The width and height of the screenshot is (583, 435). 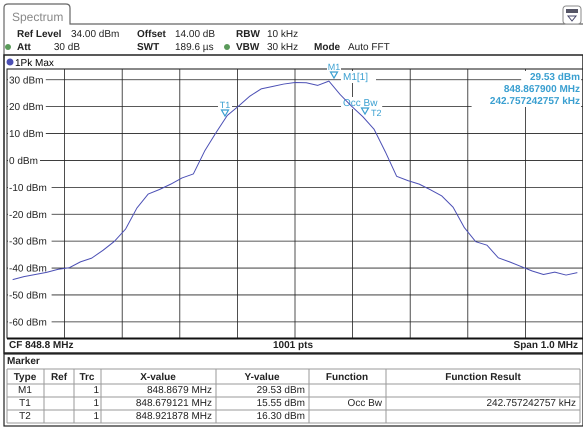 What do you see at coordinates (327, 47) in the screenshot?
I see `text: Mode` at bounding box center [327, 47].